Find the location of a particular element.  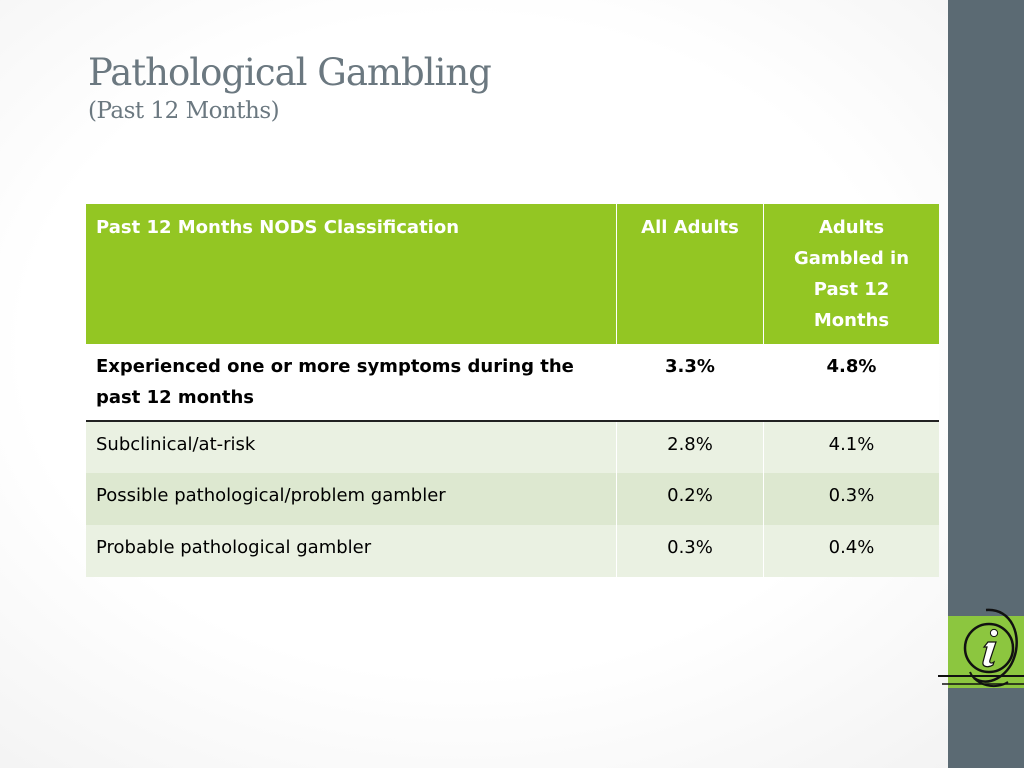

row-label: Possible pathological/problem gambler is located at coordinates (351, 499).